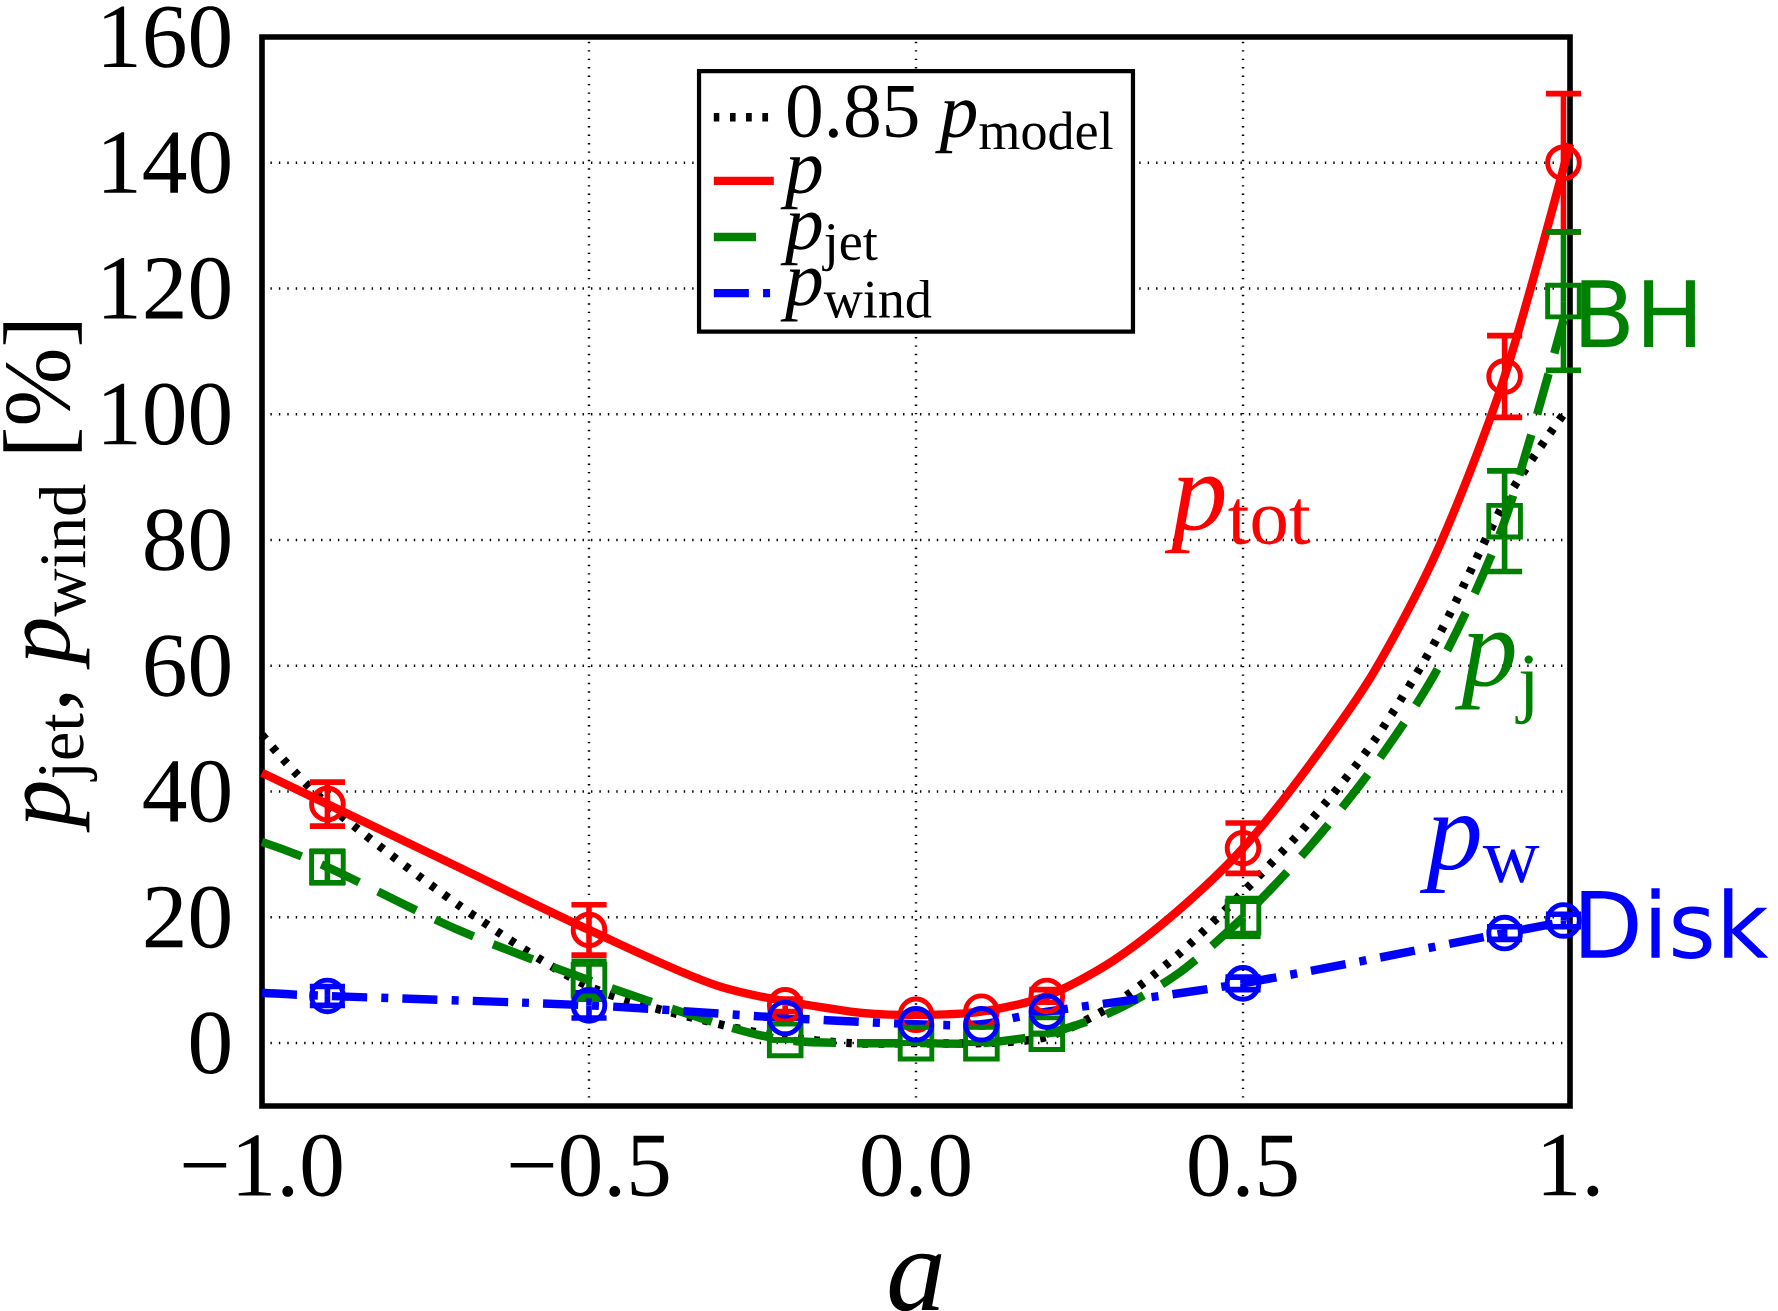  I want to click on text: BH, so click(1638, 313).